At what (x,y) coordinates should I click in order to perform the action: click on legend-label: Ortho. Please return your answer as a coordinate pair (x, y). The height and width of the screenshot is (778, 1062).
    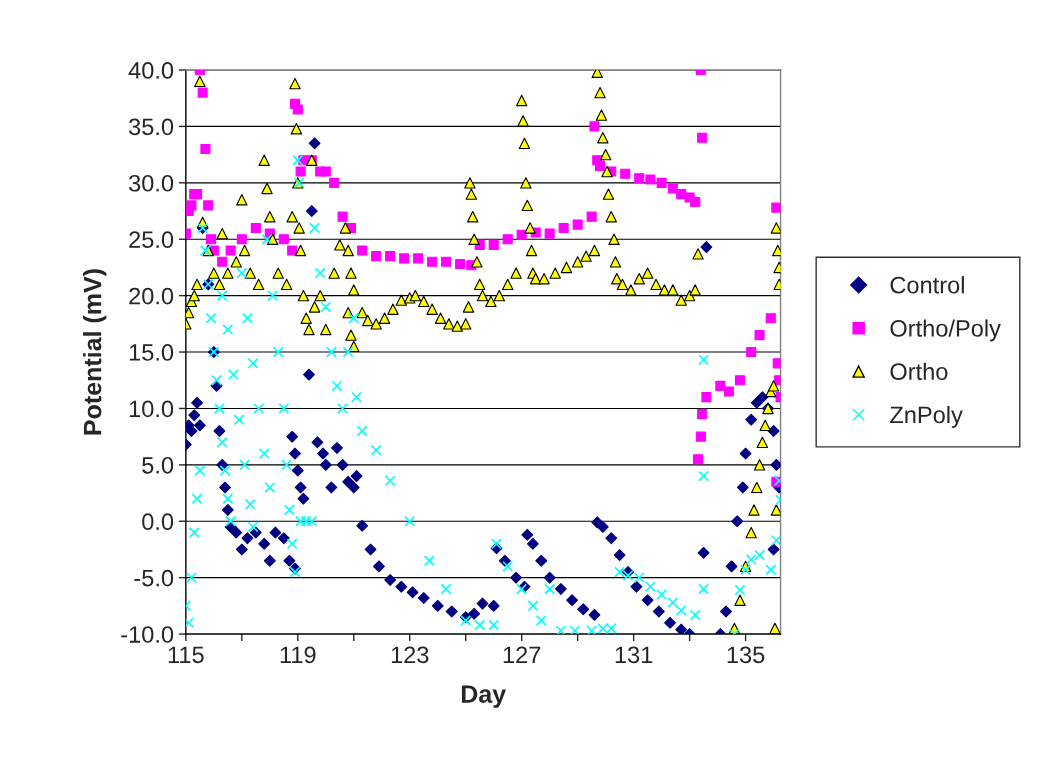
    Looking at the image, I should click on (919, 371).